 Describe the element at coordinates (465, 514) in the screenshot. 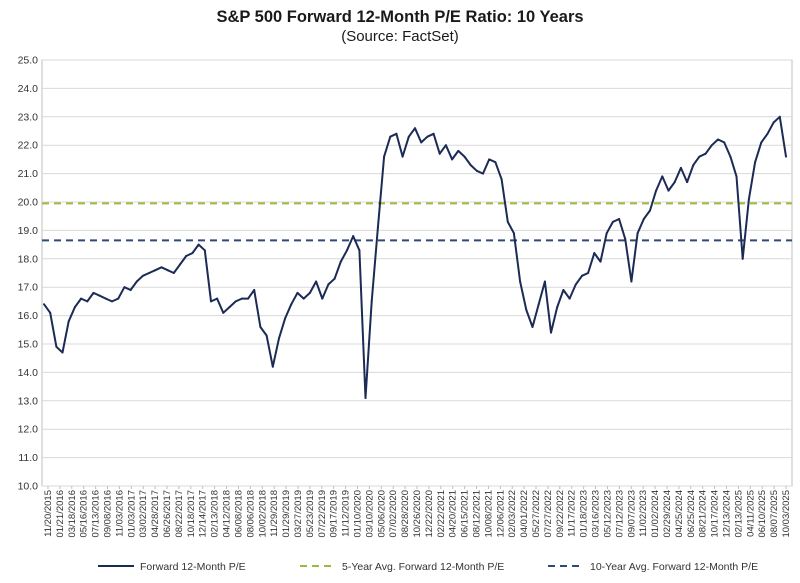

I see `x-tick-label: 06/15/2021` at that location.